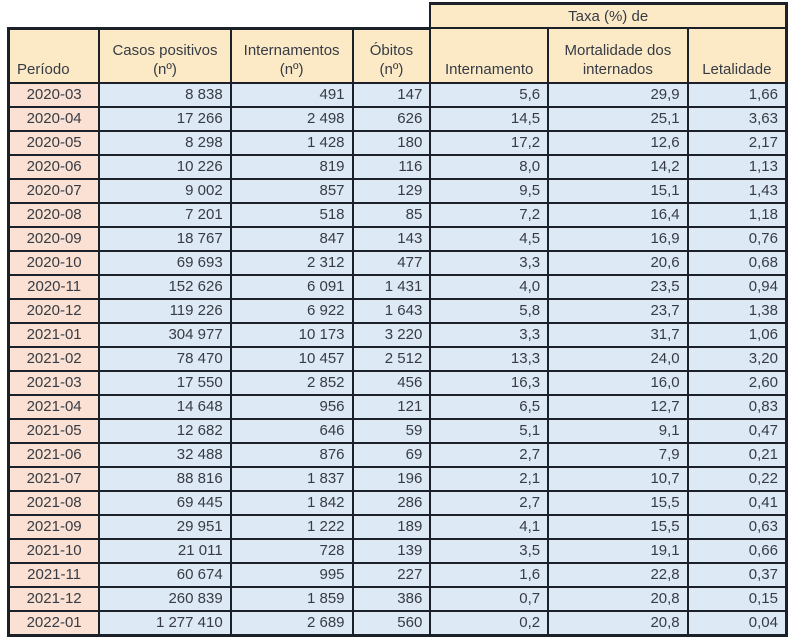 The width and height of the screenshot is (788, 637). Describe the element at coordinates (737, 502) in the screenshot. I see `cell-value: 0,41` at that location.